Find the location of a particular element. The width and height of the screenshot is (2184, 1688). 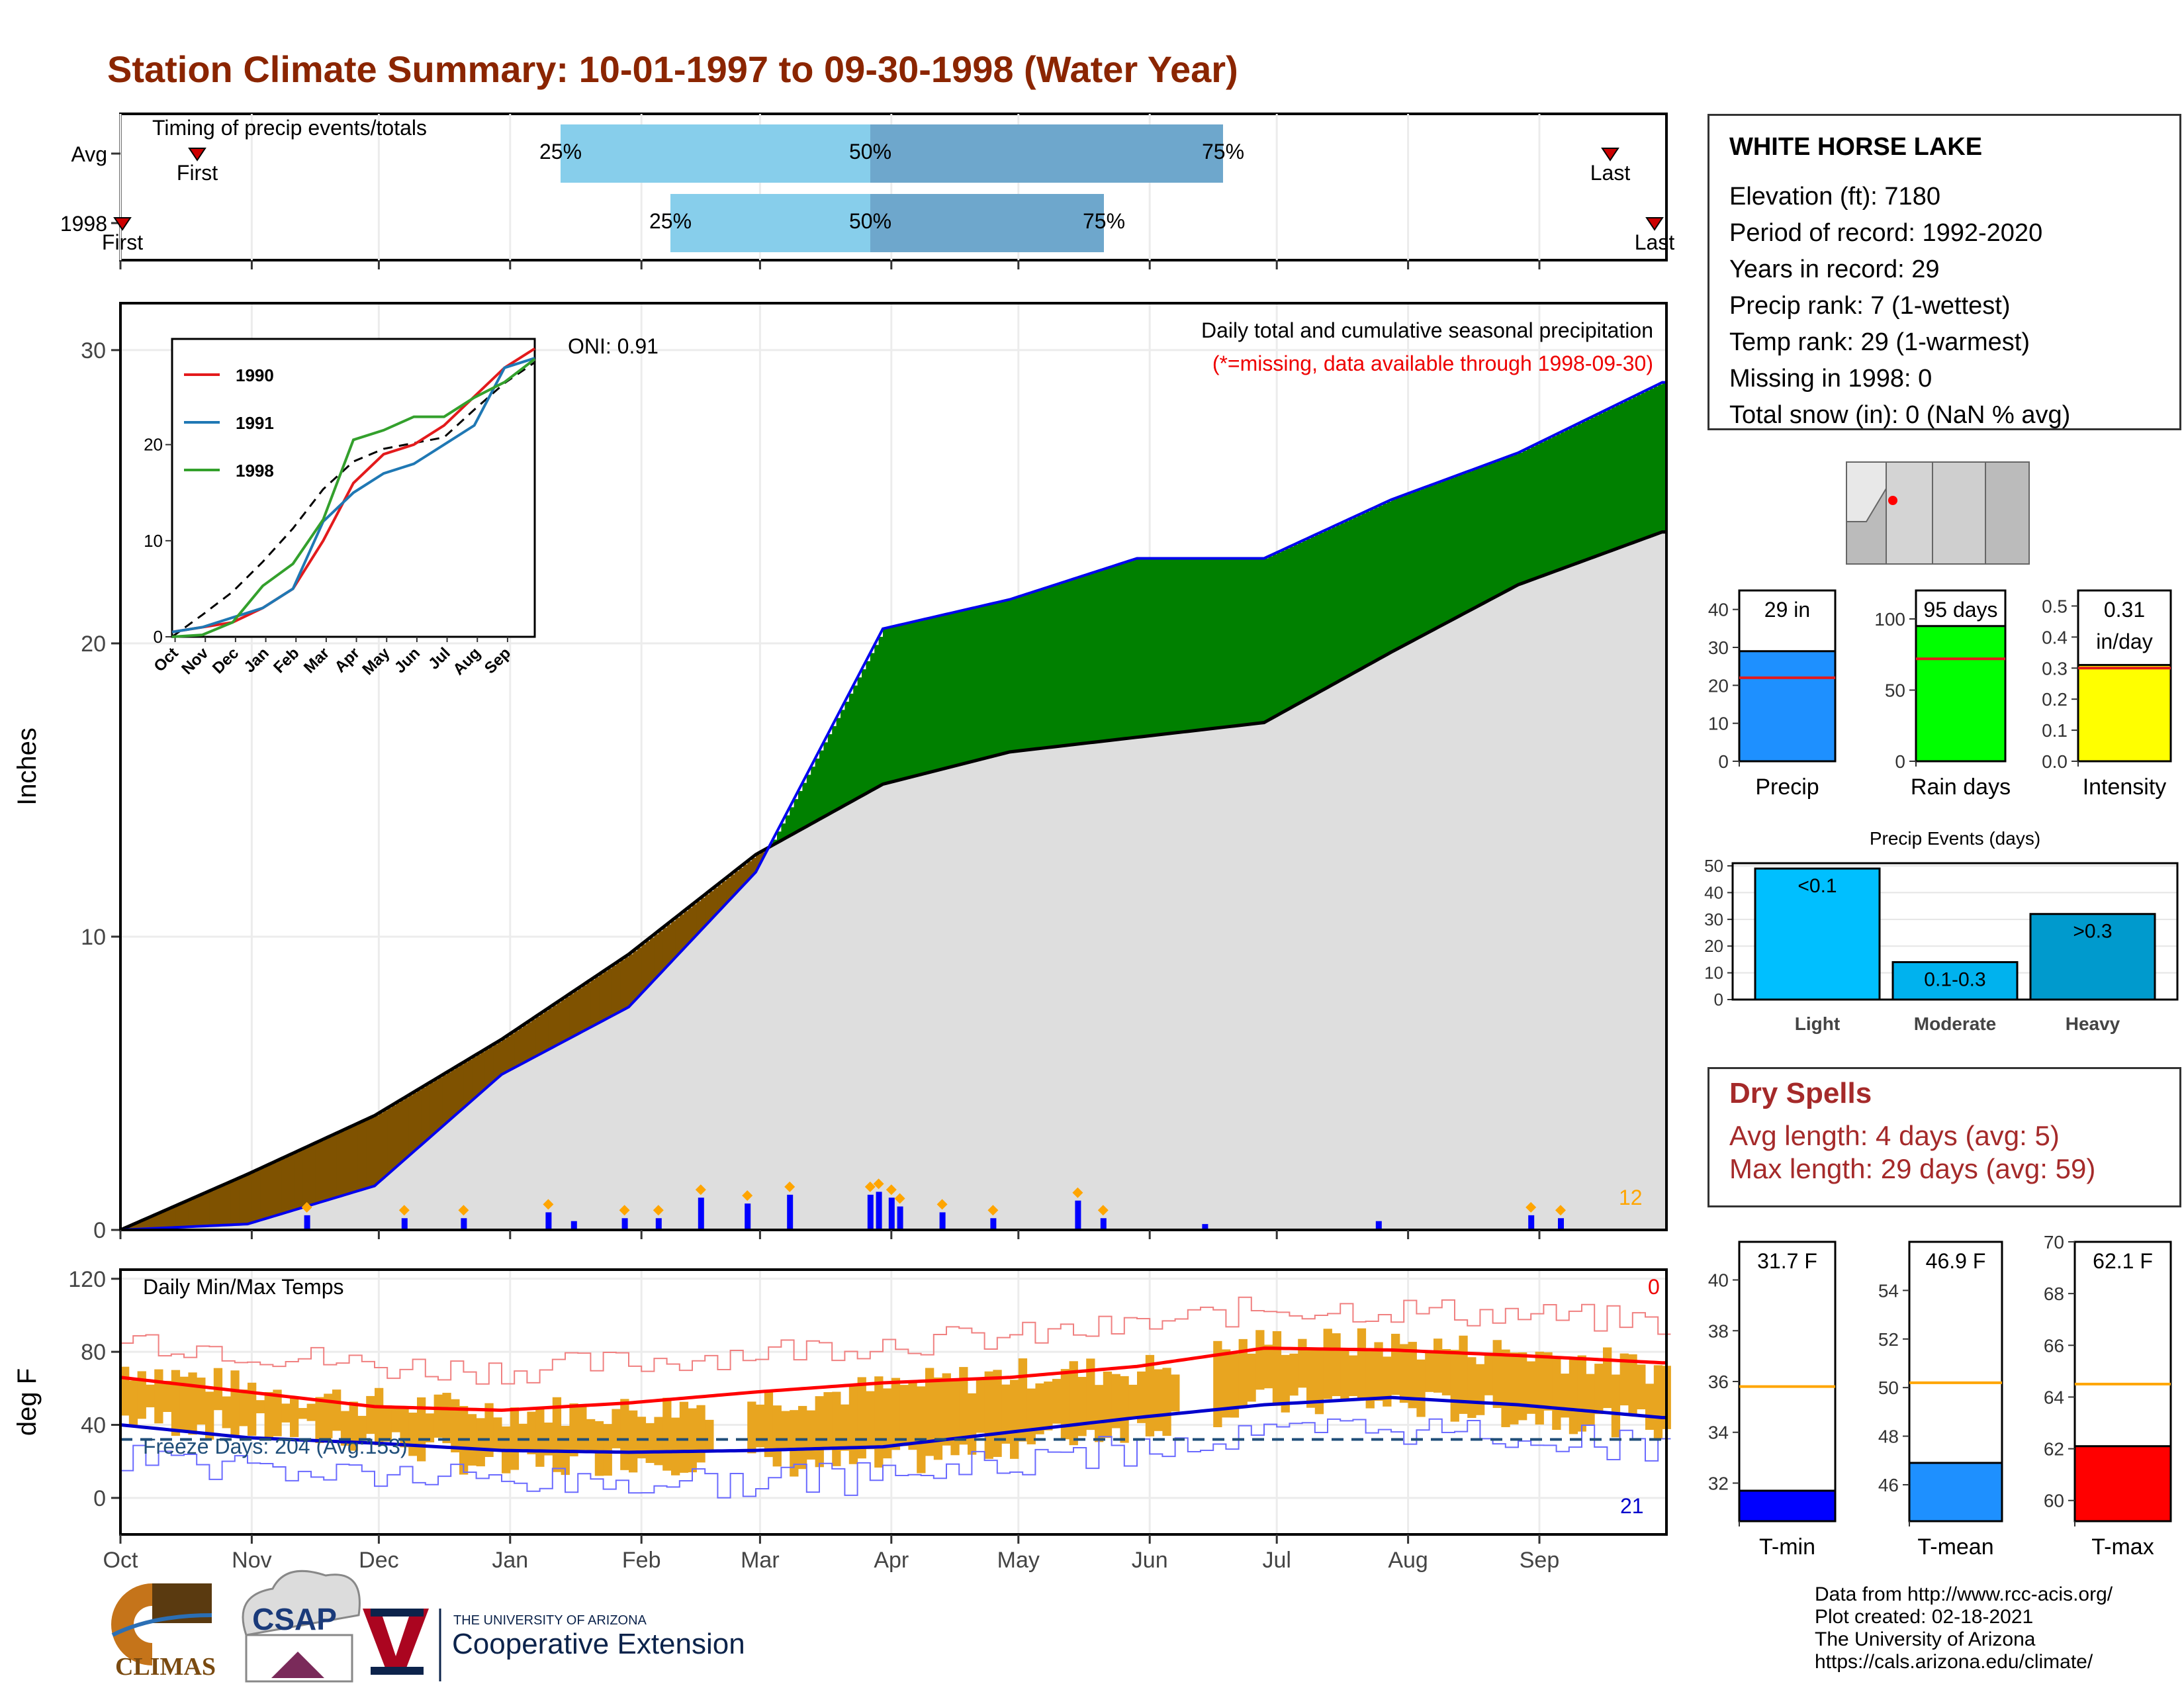

t-max-ytick-label: 70 is located at coordinates (2054, 1242).